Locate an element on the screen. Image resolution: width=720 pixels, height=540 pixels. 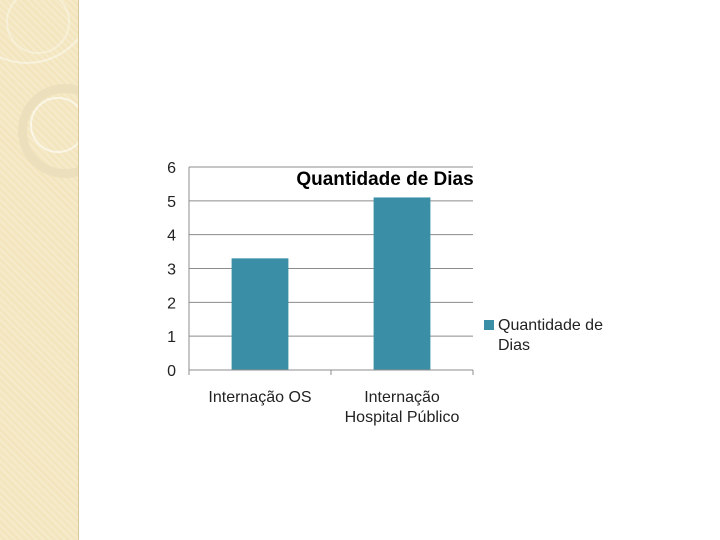
legend: Quantidade de Dias is located at coordinates (543, 335).